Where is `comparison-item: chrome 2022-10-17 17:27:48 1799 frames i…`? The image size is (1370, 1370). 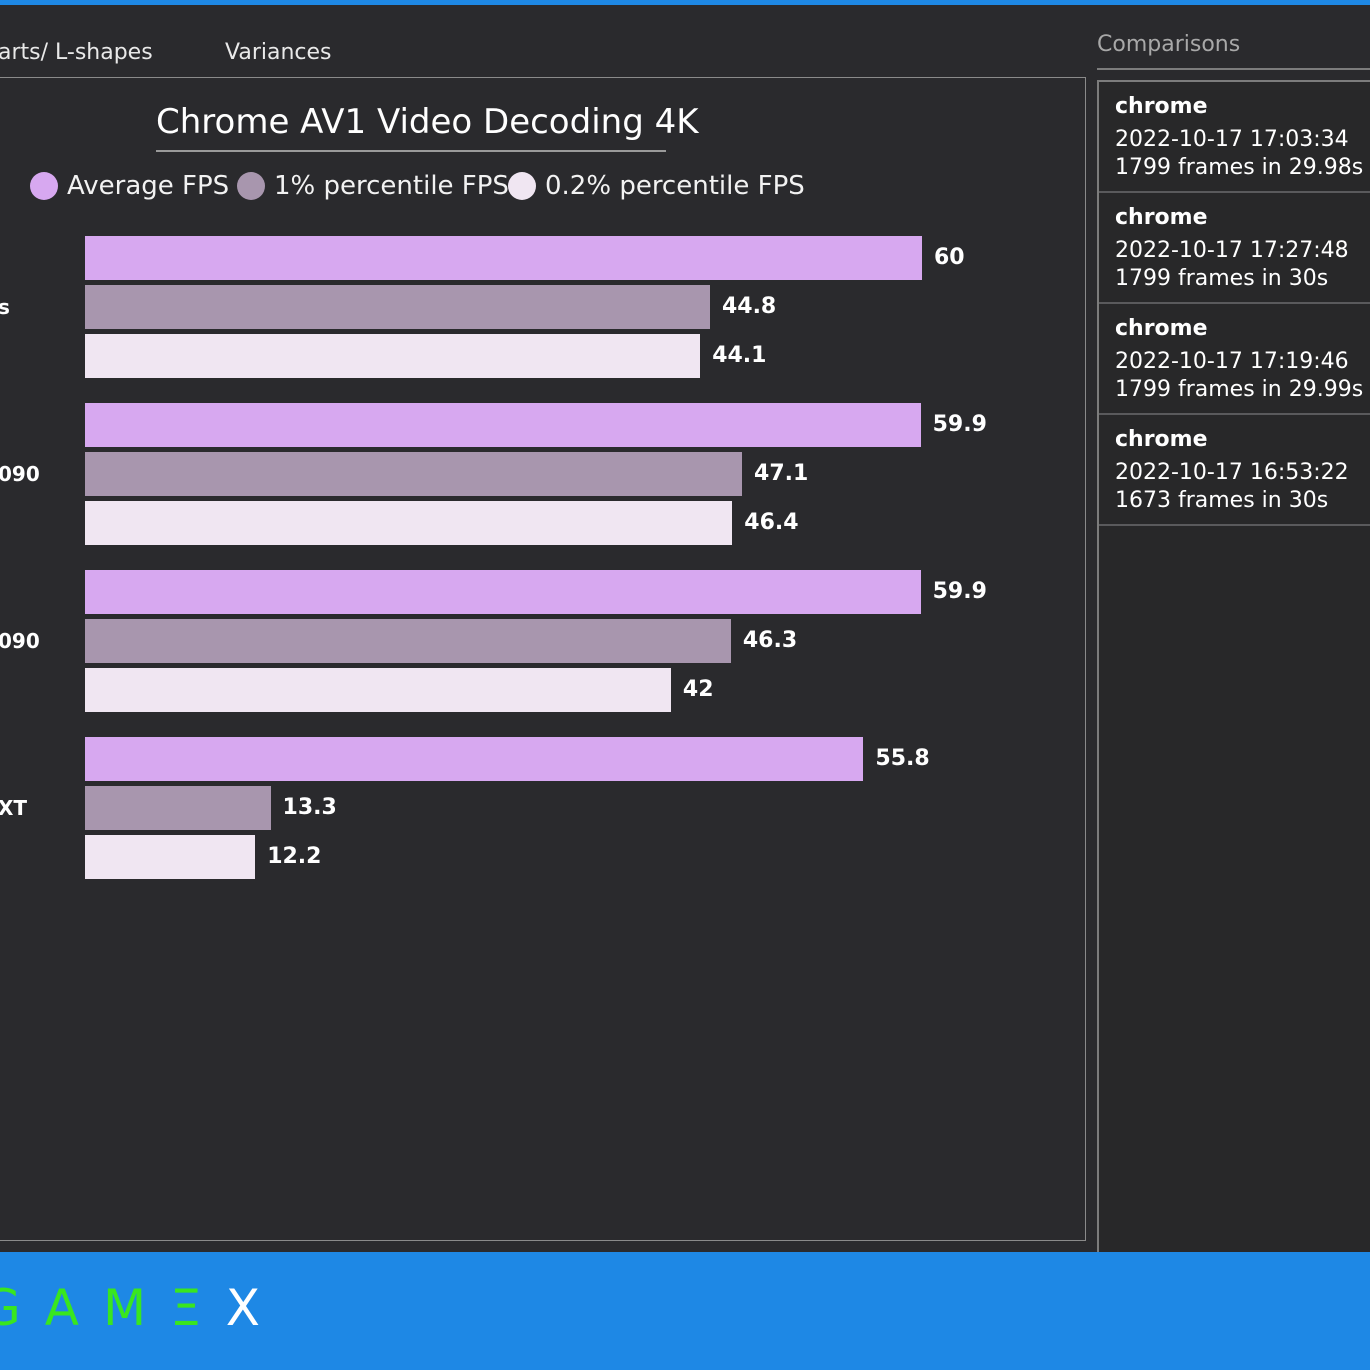
comparison-item: chrome 2022-10-17 17:27:48 1799 frames i… is located at coordinates (1234, 248).